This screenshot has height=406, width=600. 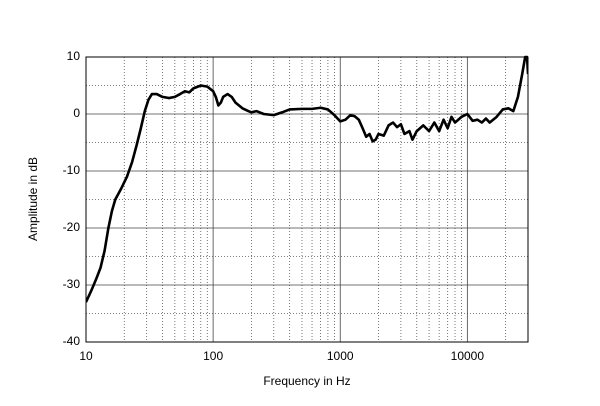 What do you see at coordinates (74, 56) in the screenshot?
I see `y-tick-label: 10` at bounding box center [74, 56].